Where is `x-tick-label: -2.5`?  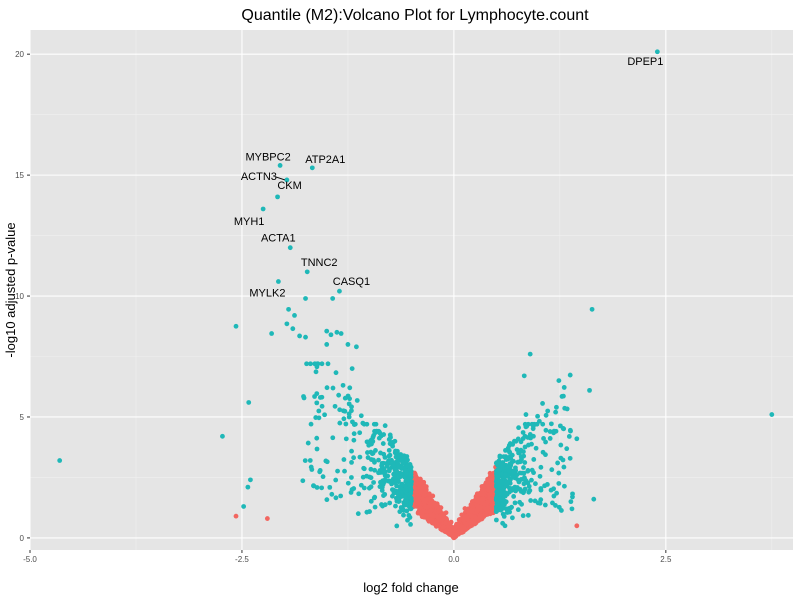 x-tick-label: -2.5 is located at coordinates (242, 559).